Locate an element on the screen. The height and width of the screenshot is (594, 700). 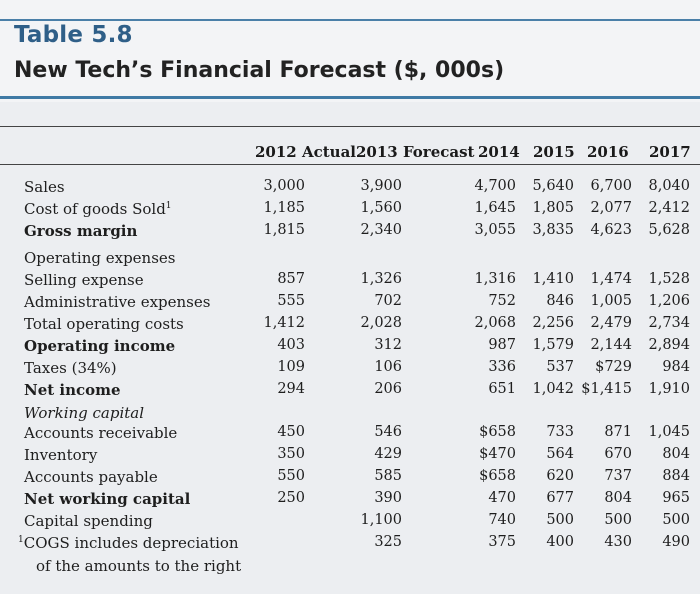
row-label-text: Administrative expenses is located at coordinates (117, 302).